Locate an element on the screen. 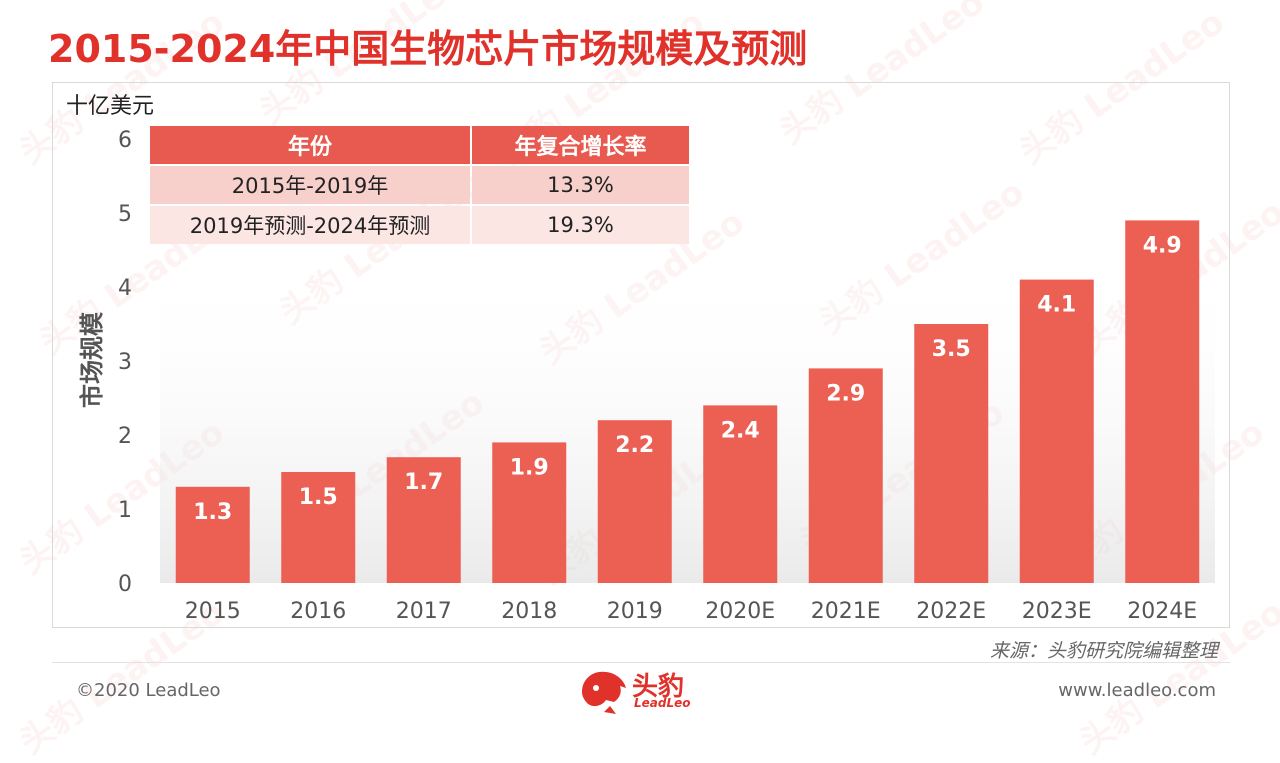 Image resolution: width=1280 pixels, height=763 pixels. footer-divider is located at coordinates (641, 662).